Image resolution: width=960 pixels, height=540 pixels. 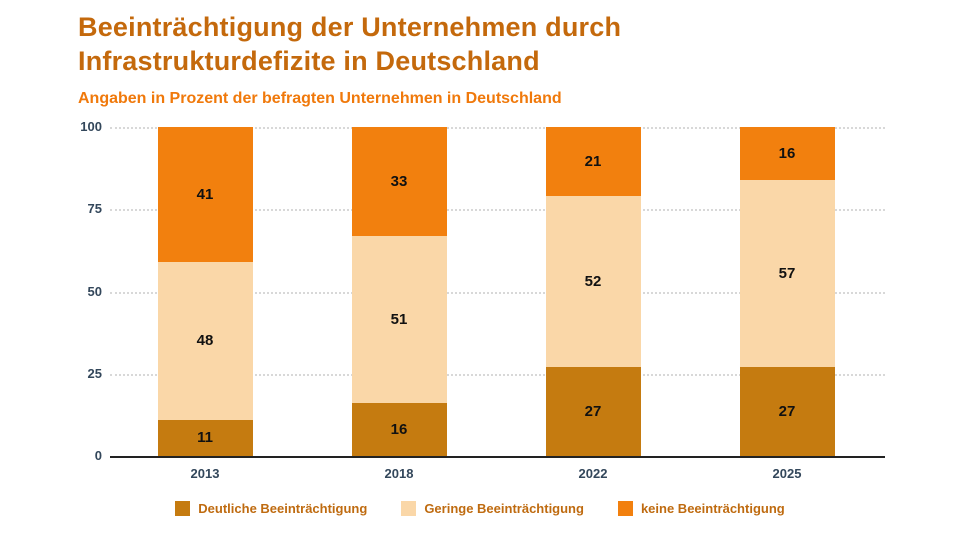 I want to click on value-label: 48, so click(x=205, y=341).